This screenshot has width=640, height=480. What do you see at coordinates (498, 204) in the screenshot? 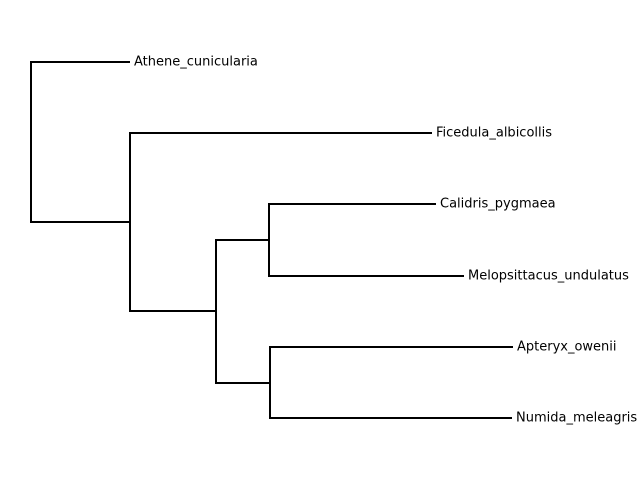
I see `leaf-label-calidris-pygmaea: Calidris_pygmaea` at bounding box center [498, 204].